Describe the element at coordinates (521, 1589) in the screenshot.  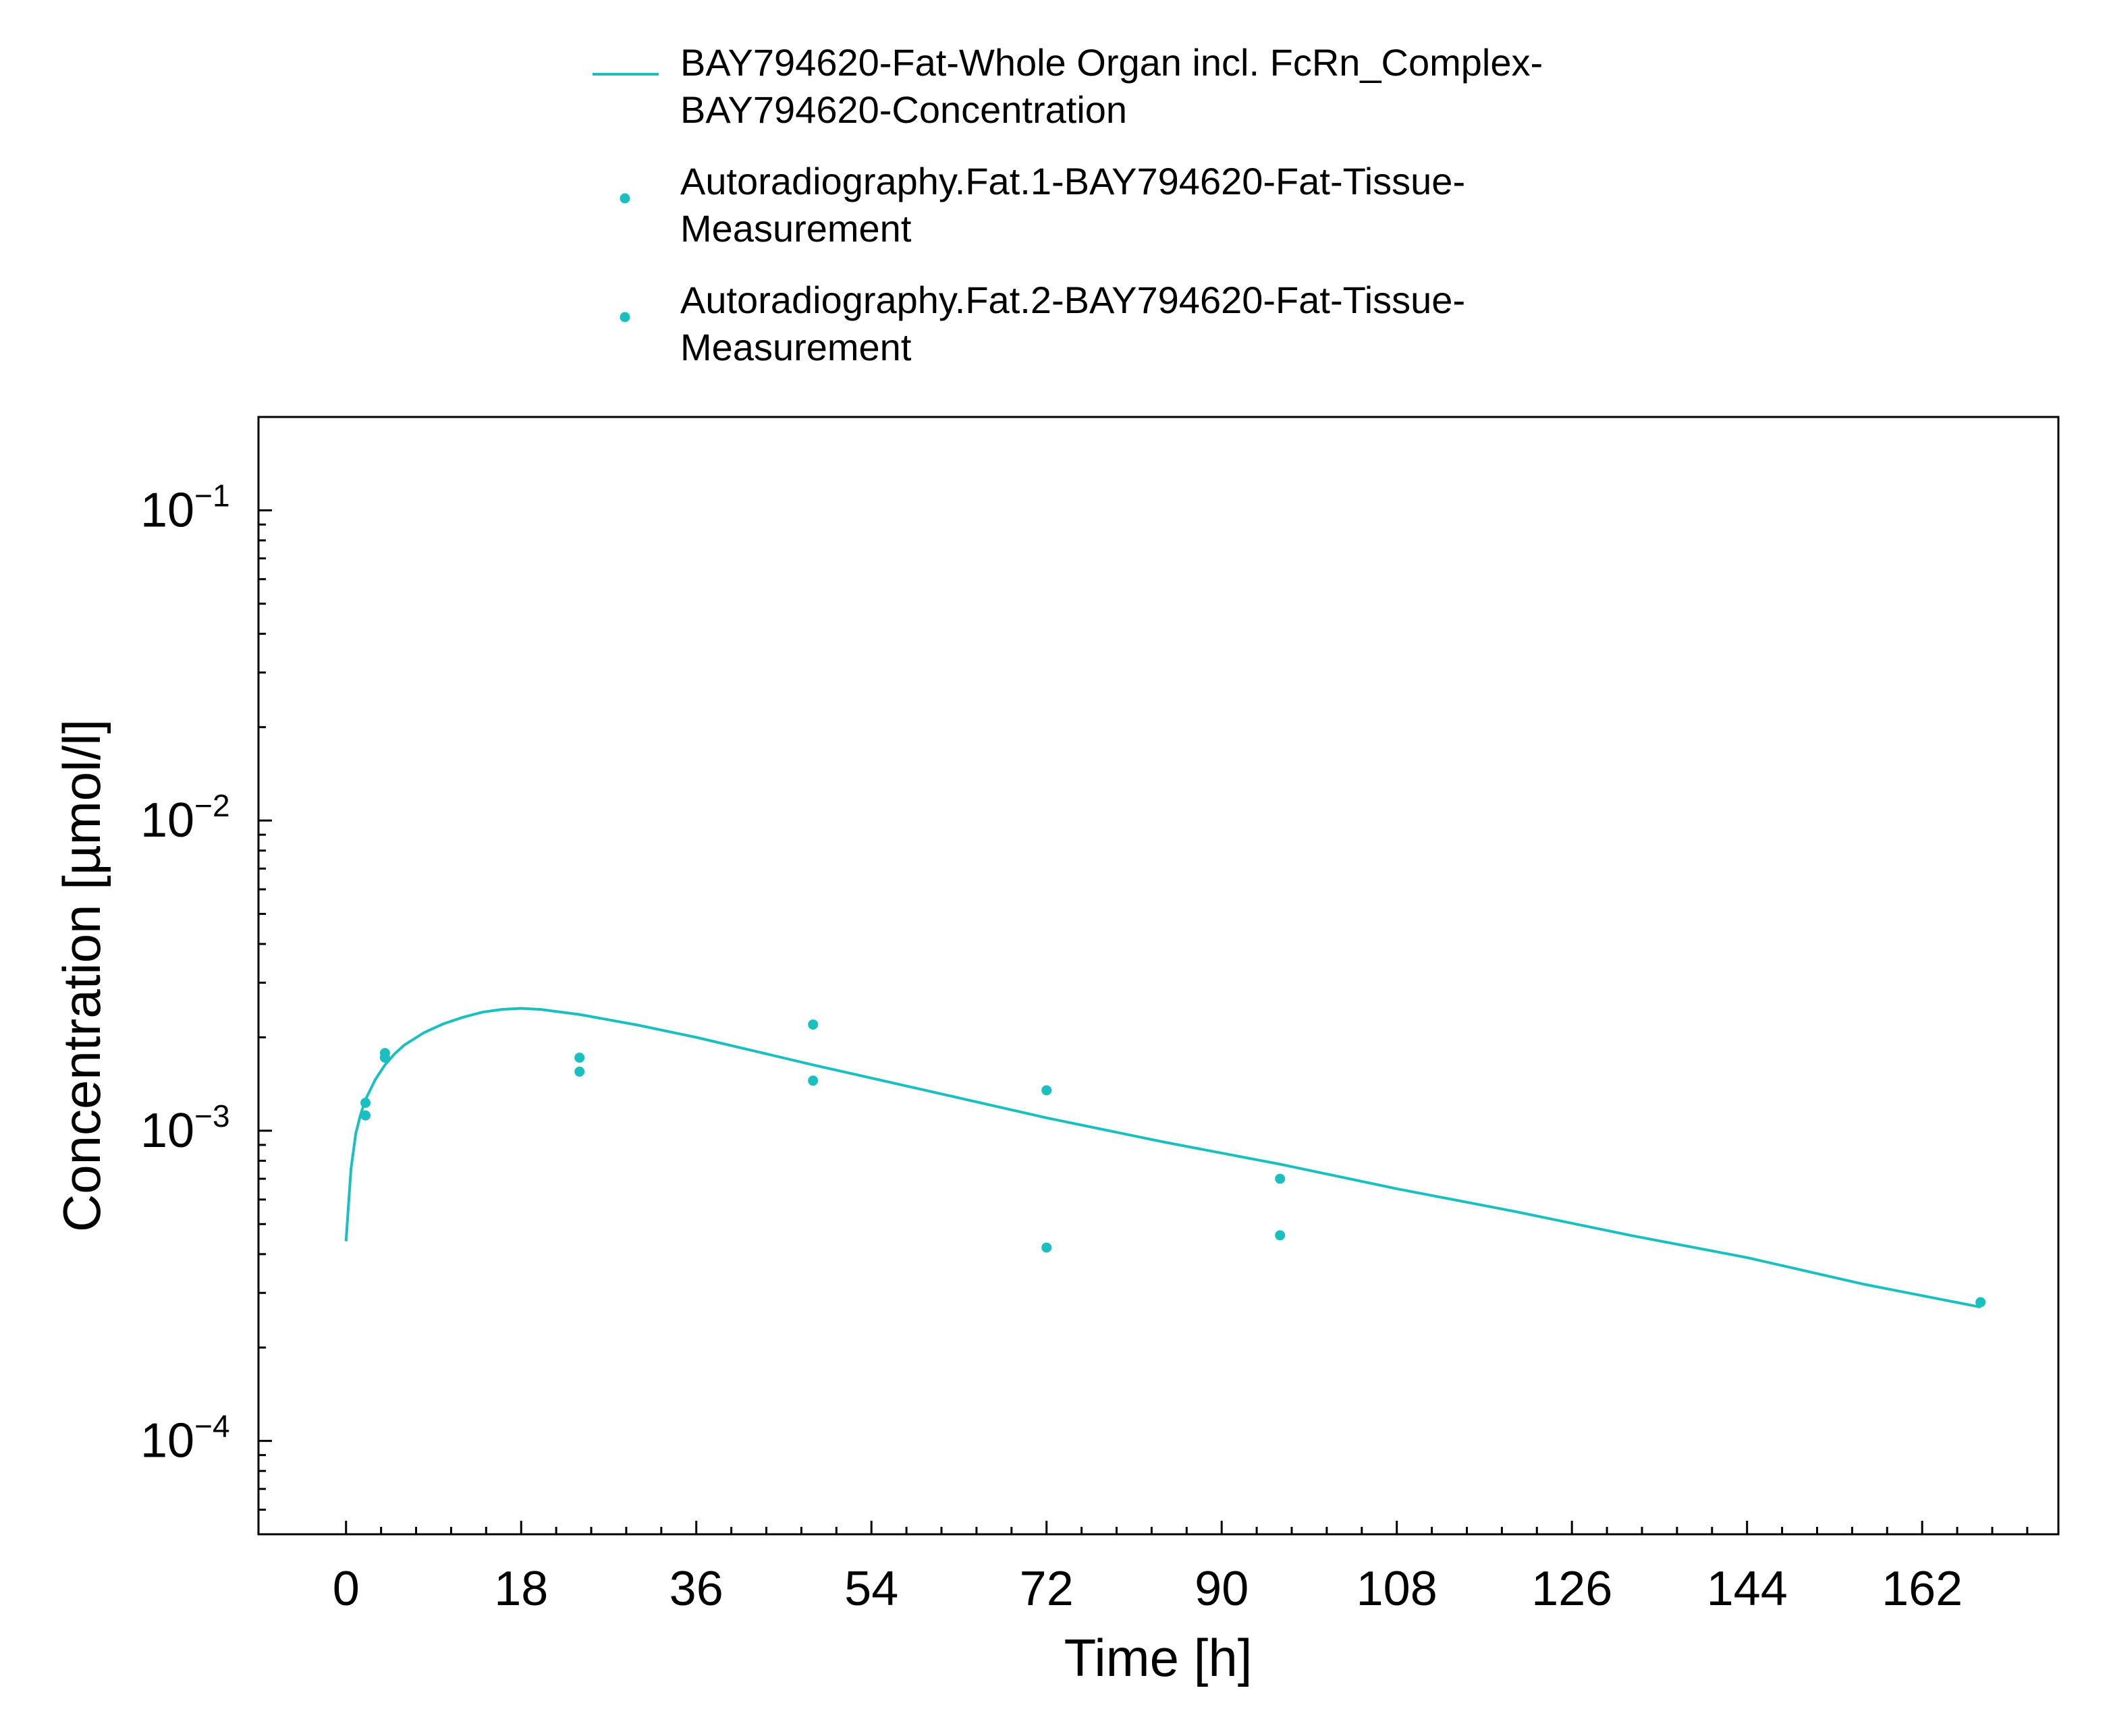
I see `x-tick-label: 18` at that location.